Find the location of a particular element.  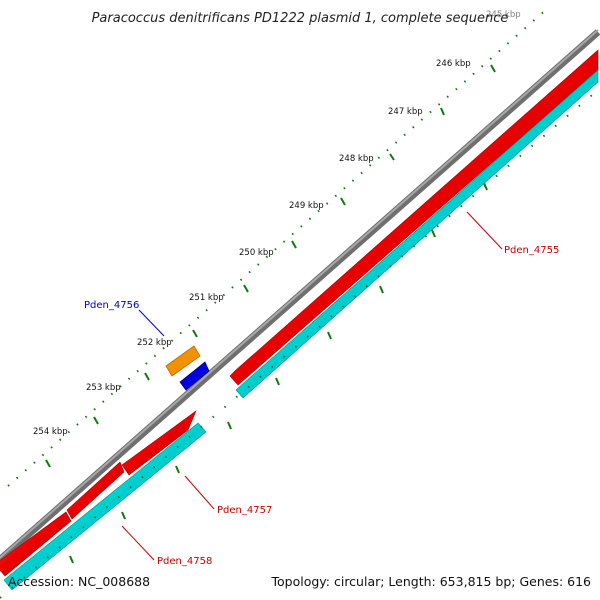

kbp-label-250: 250 kbp is located at coordinates (256, 253).